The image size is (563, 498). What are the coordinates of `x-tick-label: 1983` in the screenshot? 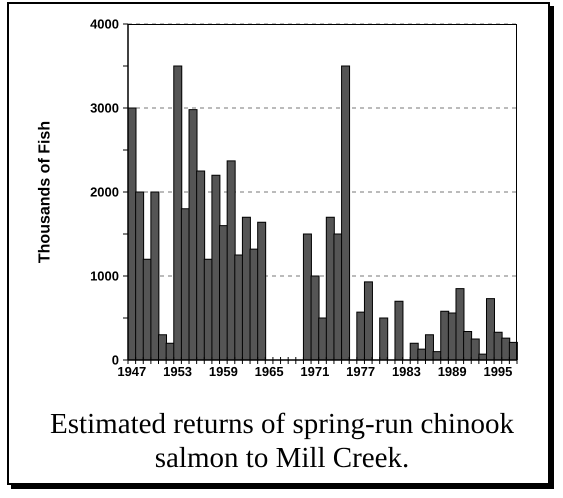 It's located at (406, 371).